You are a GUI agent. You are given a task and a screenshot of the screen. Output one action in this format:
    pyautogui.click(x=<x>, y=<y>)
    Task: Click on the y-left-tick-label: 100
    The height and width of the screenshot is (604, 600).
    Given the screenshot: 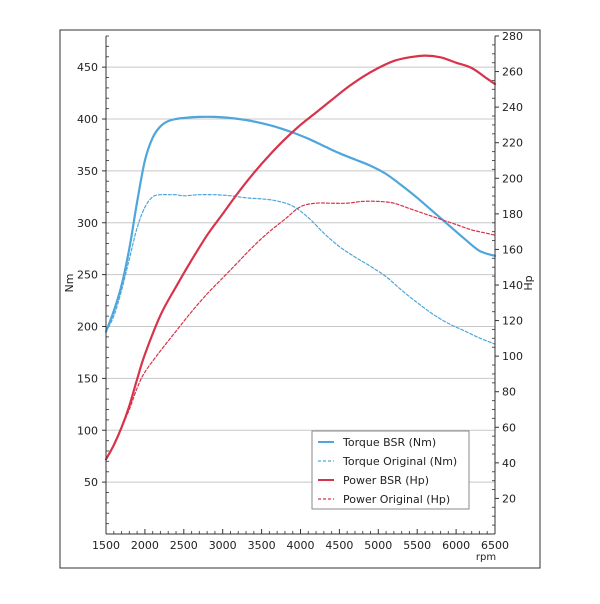 What is the action you would take?
    pyautogui.click(x=87, y=430)
    